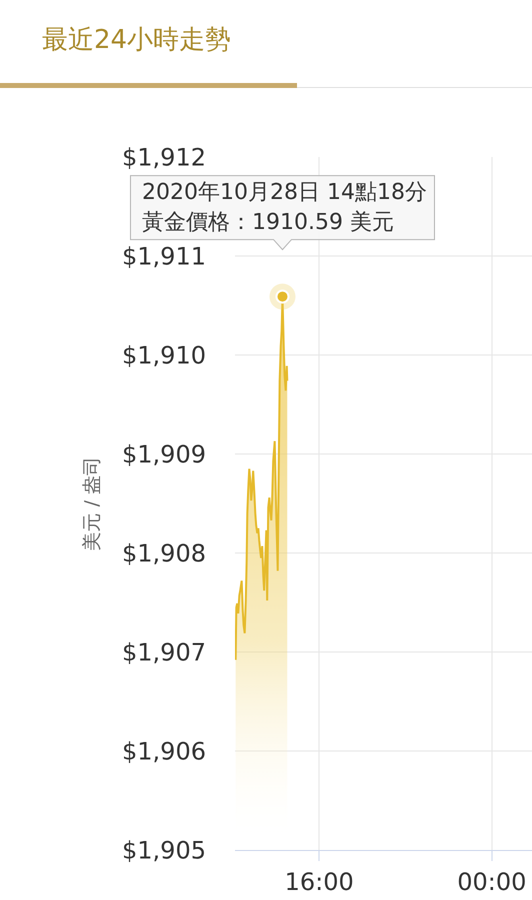 This screenshot has width=532, height=900. I want to click on y-tick-label: $1,907, so click(164, 652).